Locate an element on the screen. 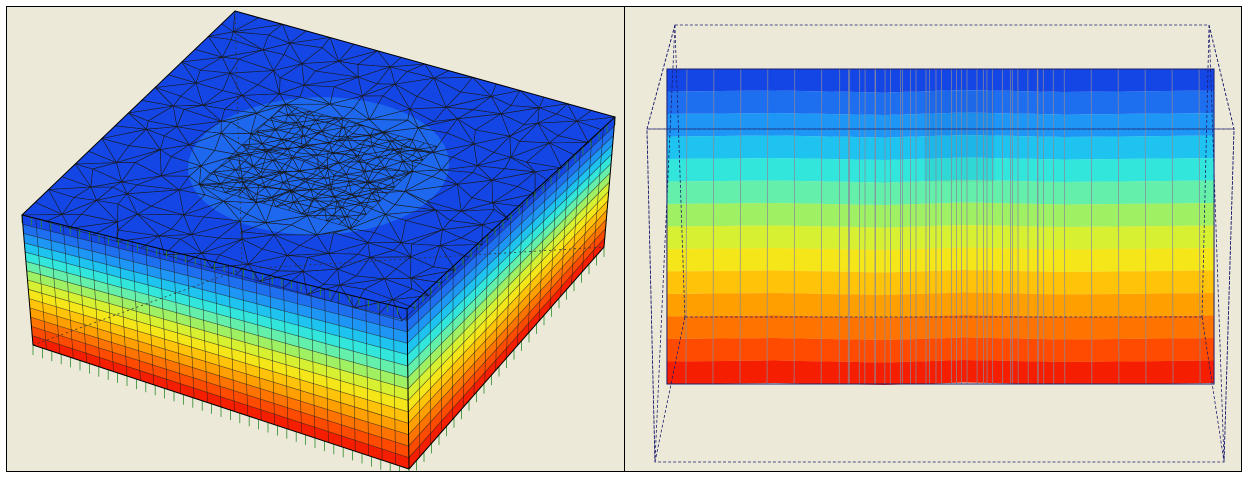  box-hidden-right is located at coordinates (1205, 171).